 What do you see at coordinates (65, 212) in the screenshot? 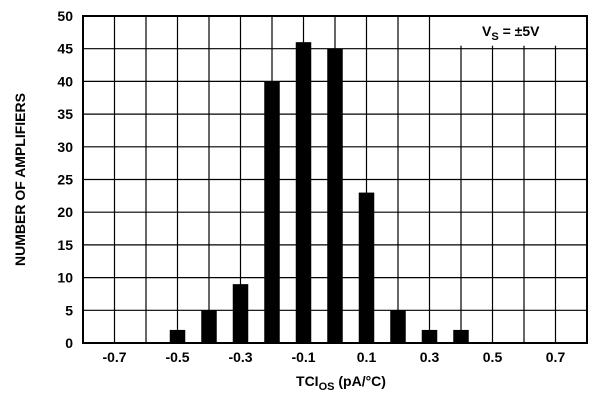
I see `y-tick-label: 20` at bounding box center [65, 212].